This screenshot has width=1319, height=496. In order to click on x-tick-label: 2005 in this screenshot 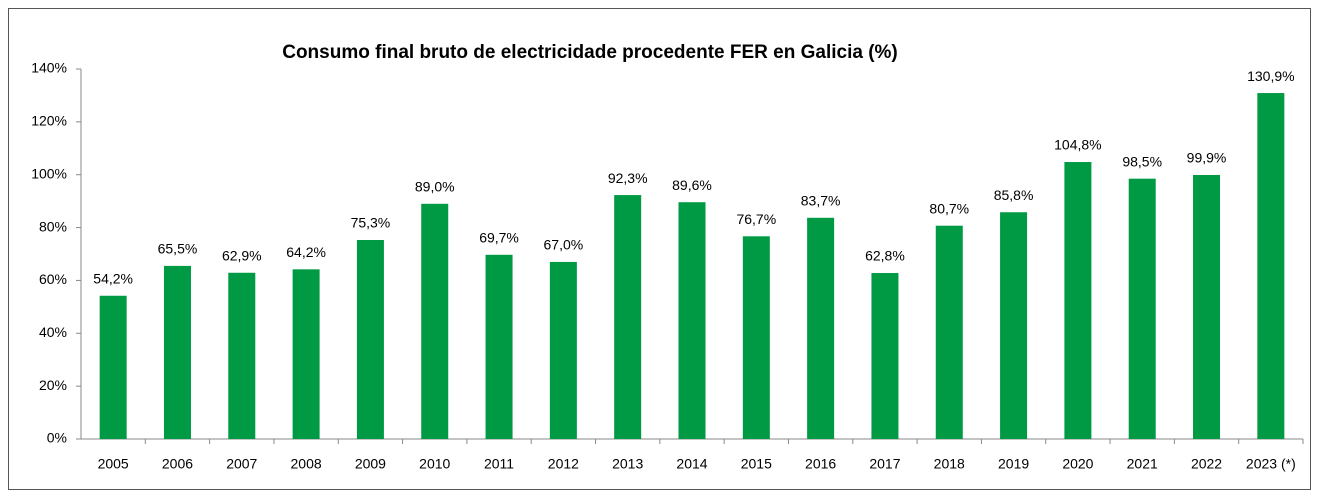, I will do `click(113, 464)`.